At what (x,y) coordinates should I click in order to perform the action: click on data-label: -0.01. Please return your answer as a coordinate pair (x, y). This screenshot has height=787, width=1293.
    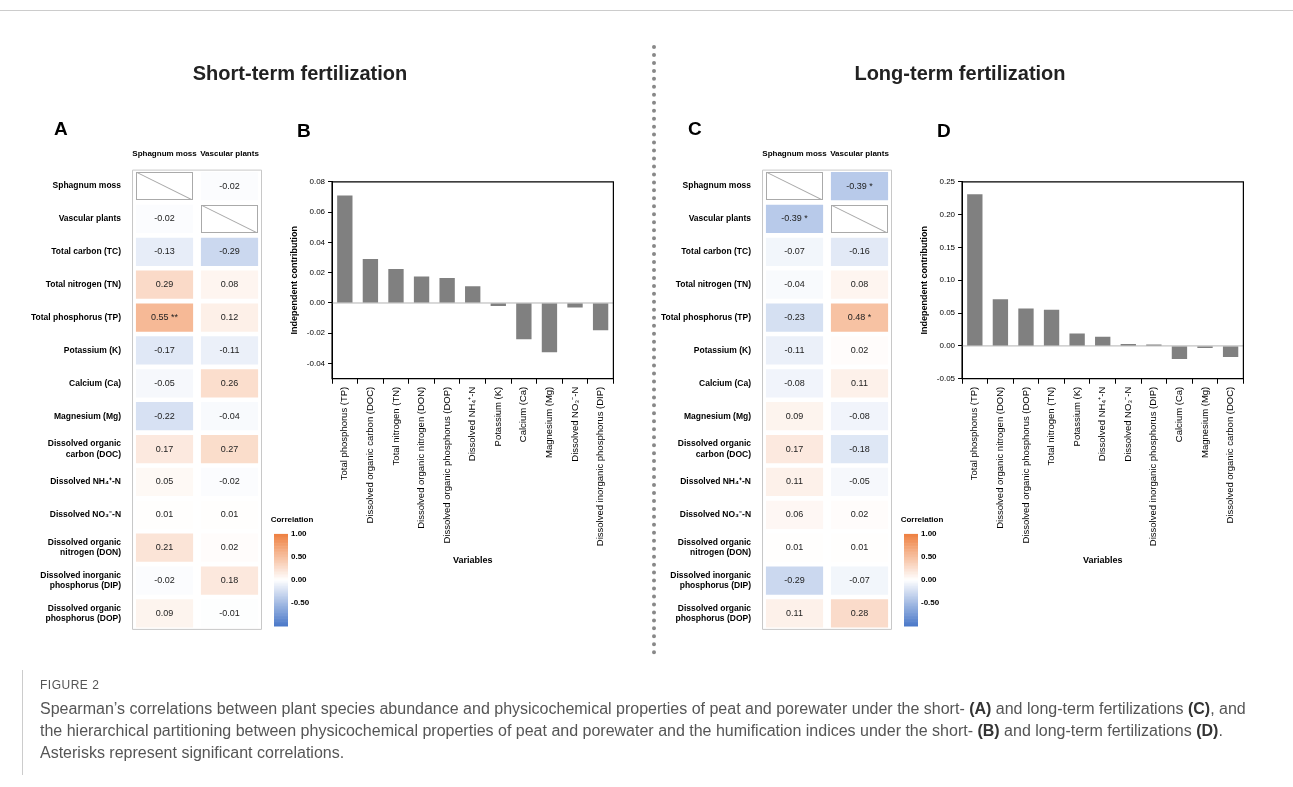
    Looking at the image, I should click on (229, 612).